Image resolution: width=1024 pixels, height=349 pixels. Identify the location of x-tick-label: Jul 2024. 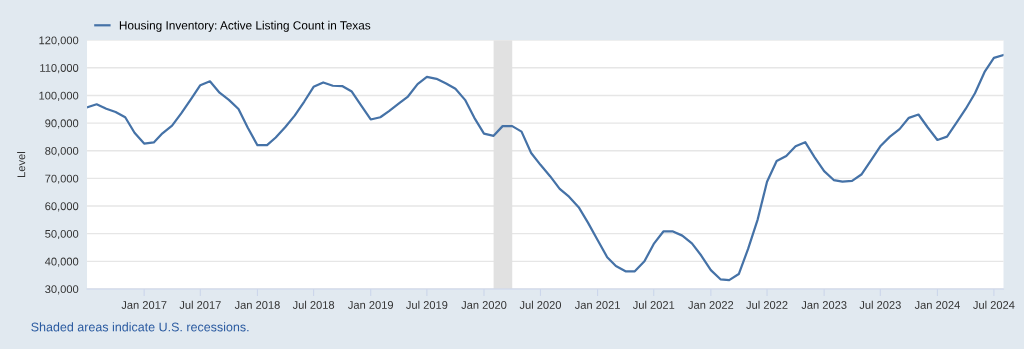
(994, 304).